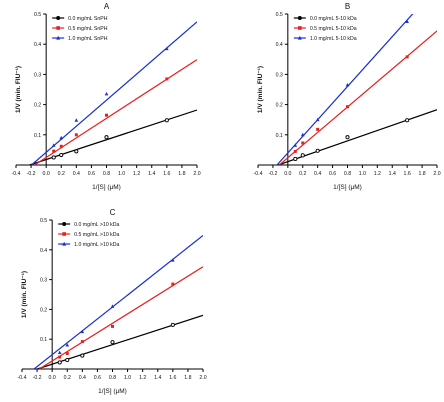 This screenshot has width=444, height=402. I want to click on legend-item: 0.0 mg/mL 5-10 kDa, so click(325, 19).